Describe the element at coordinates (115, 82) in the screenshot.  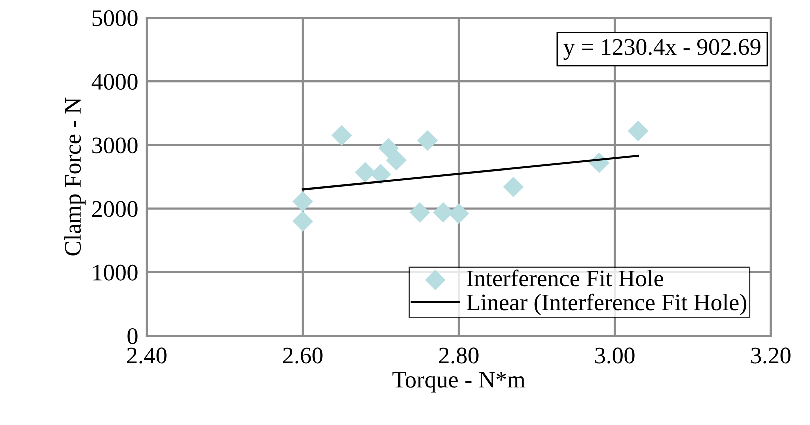
I see `y-tick-label: 4000` at that location.